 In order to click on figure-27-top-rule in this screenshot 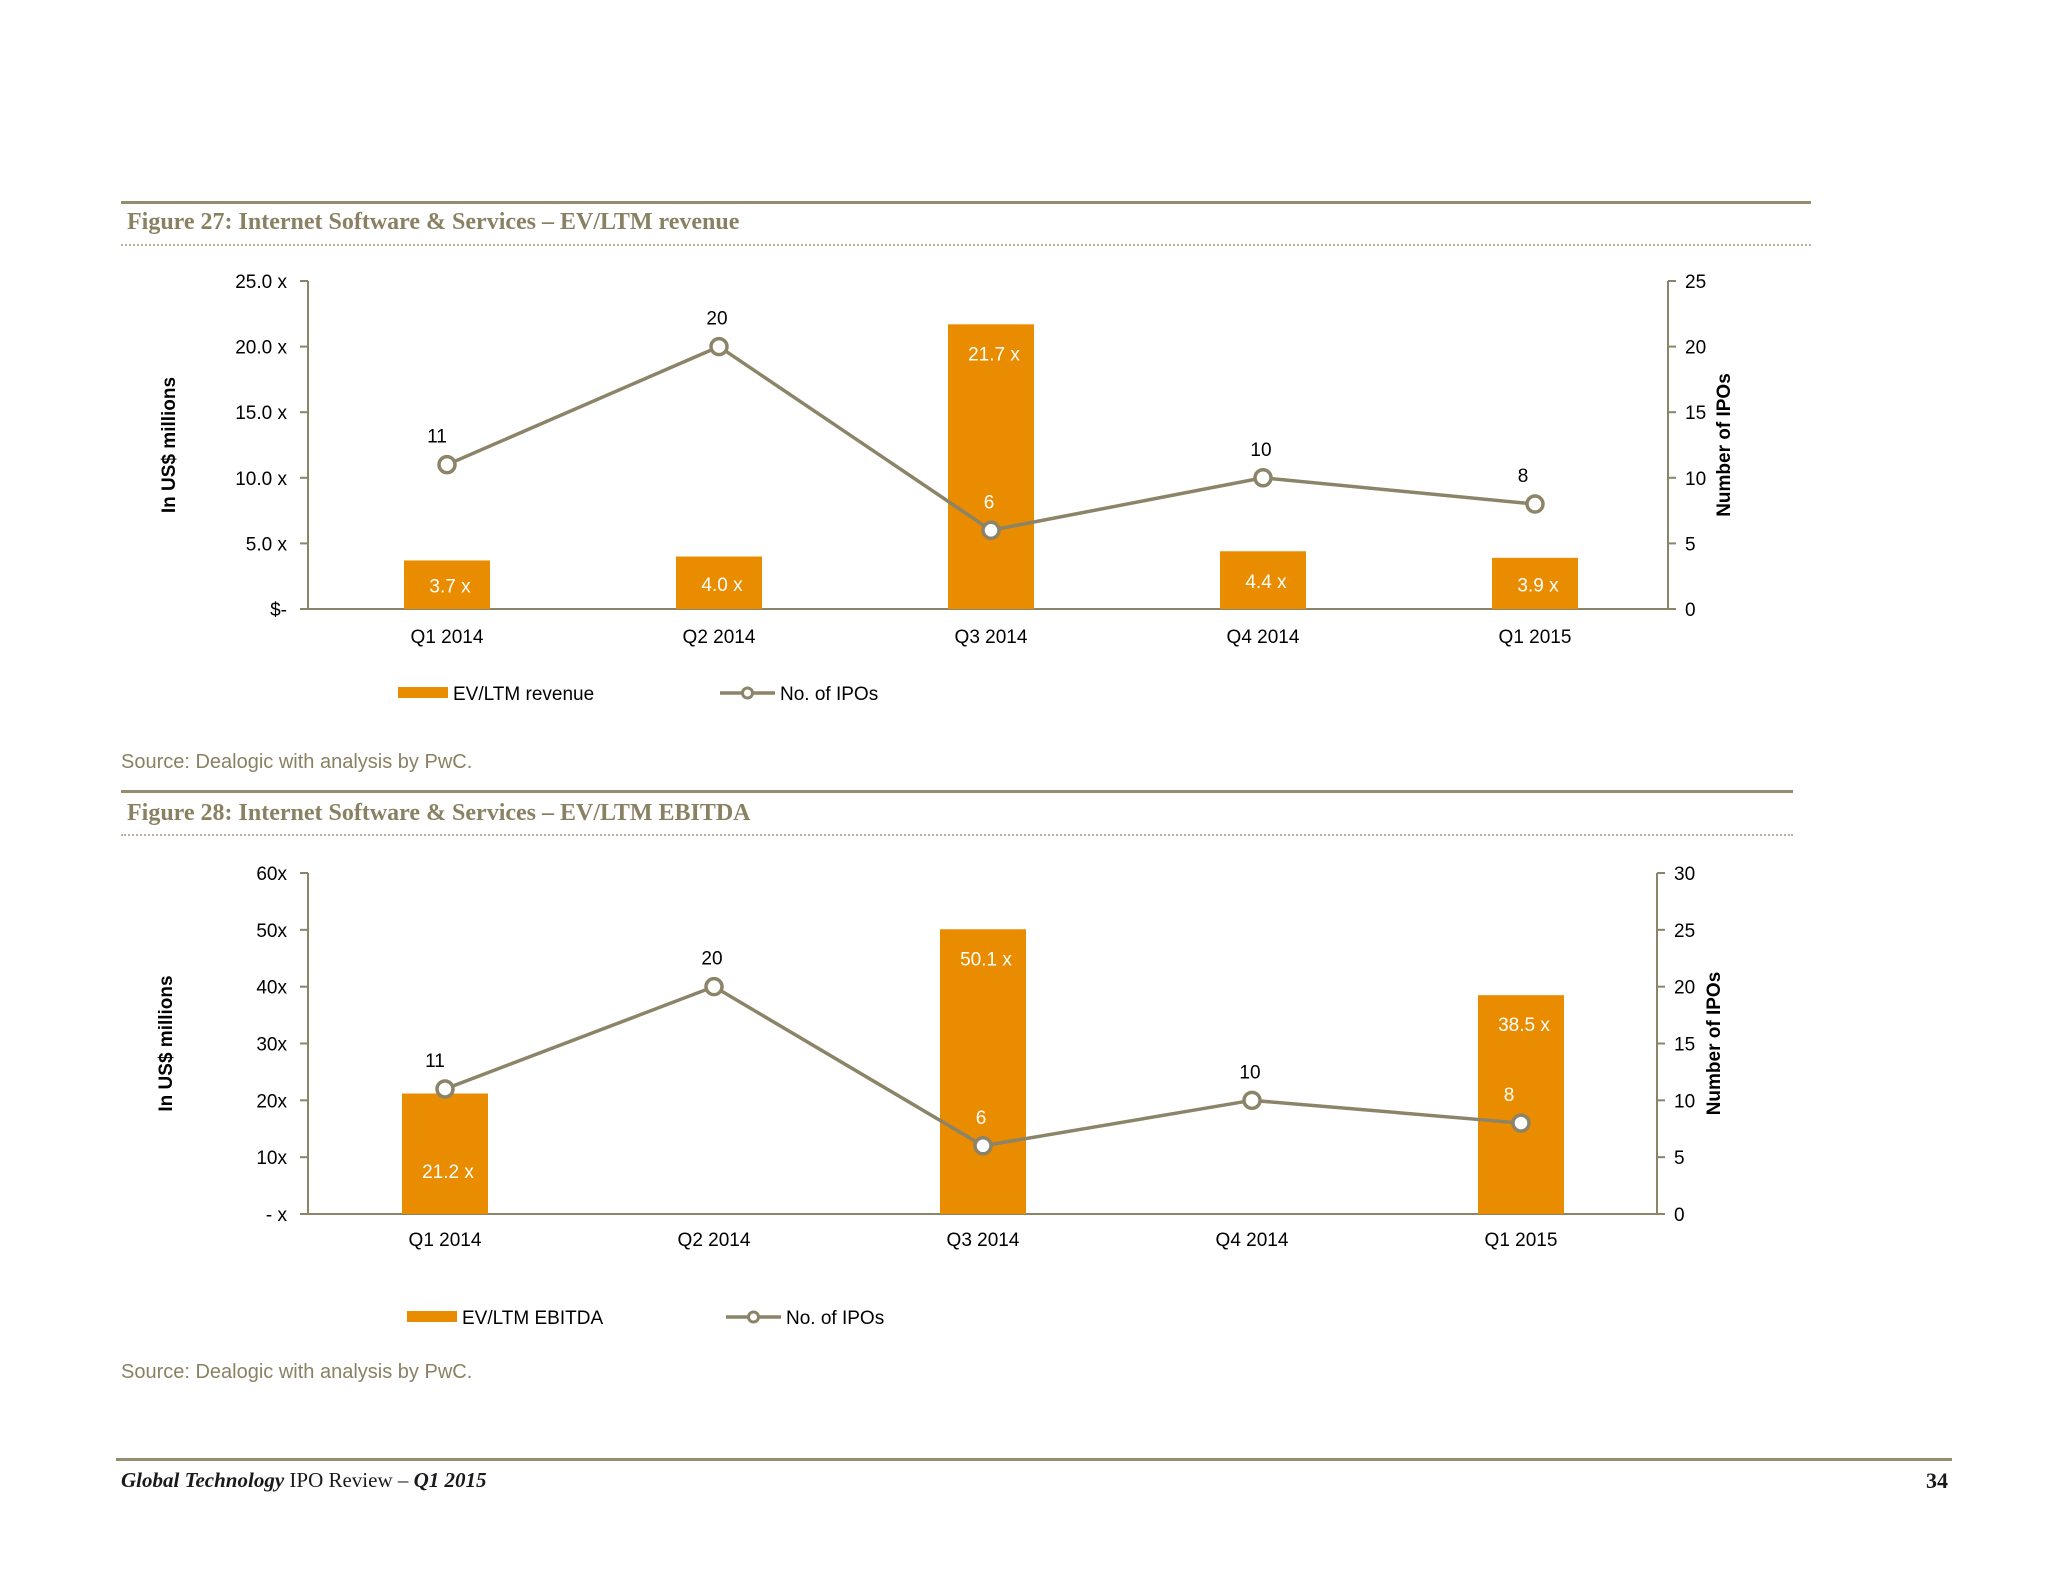, I will do `click(966, 202)`.